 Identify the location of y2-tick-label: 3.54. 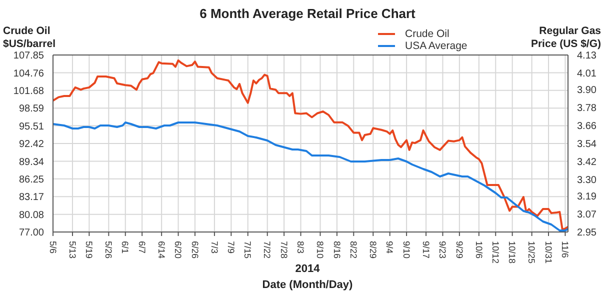
(587, 144).